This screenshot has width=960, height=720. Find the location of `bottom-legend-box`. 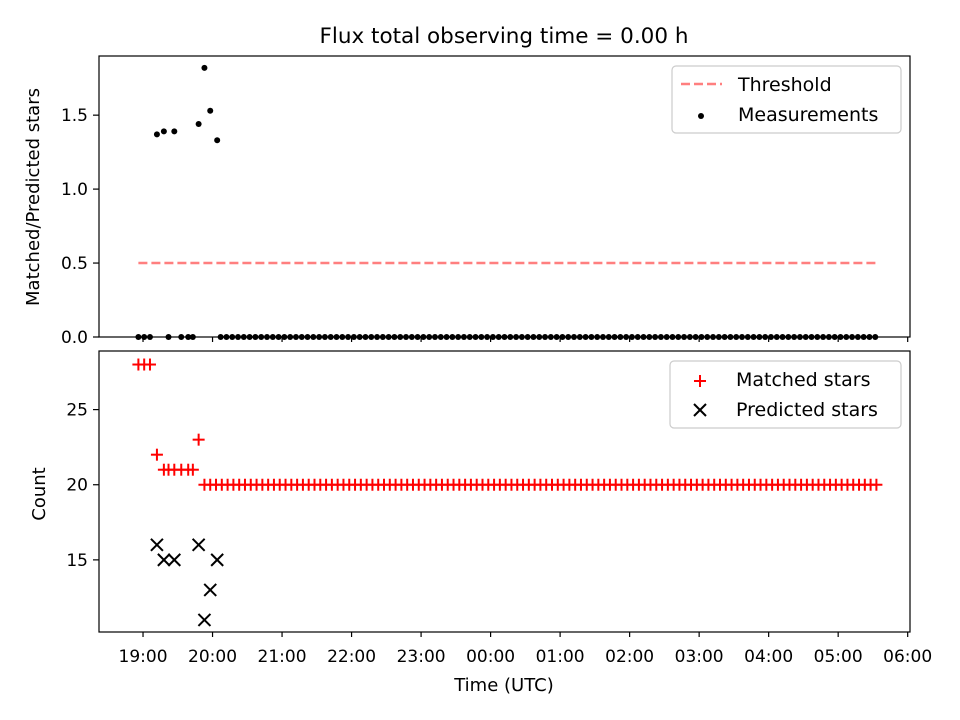

bottom-legend-box is located at coordinates (785, 394).